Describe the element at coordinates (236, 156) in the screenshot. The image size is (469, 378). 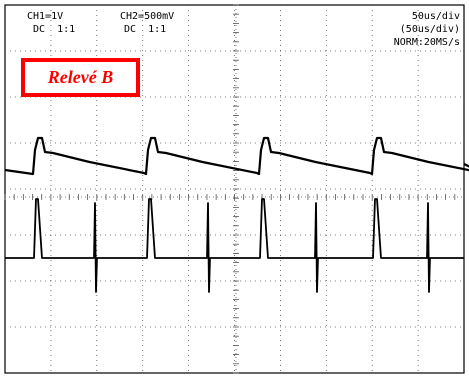
I see `channel-1-trace` at that location.